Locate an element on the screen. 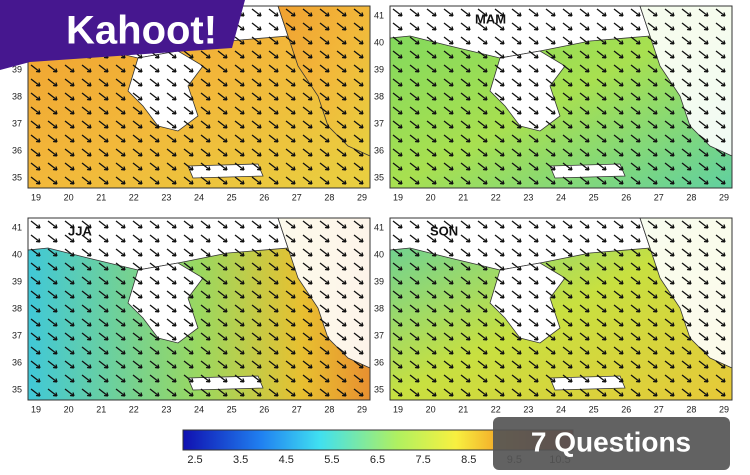 The height and width of the screenshot is (475, 750). colorbar-label: 7.5 is located at coordinates (422, 460).